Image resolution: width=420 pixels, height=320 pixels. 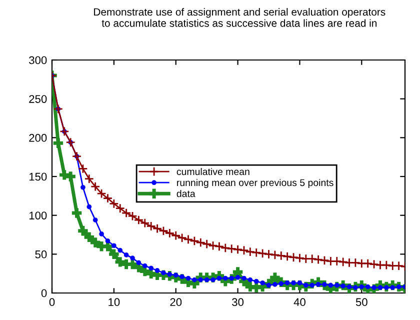 I want to click on legend-label: running mean over previous 5 points, so click(x=255, y=183).